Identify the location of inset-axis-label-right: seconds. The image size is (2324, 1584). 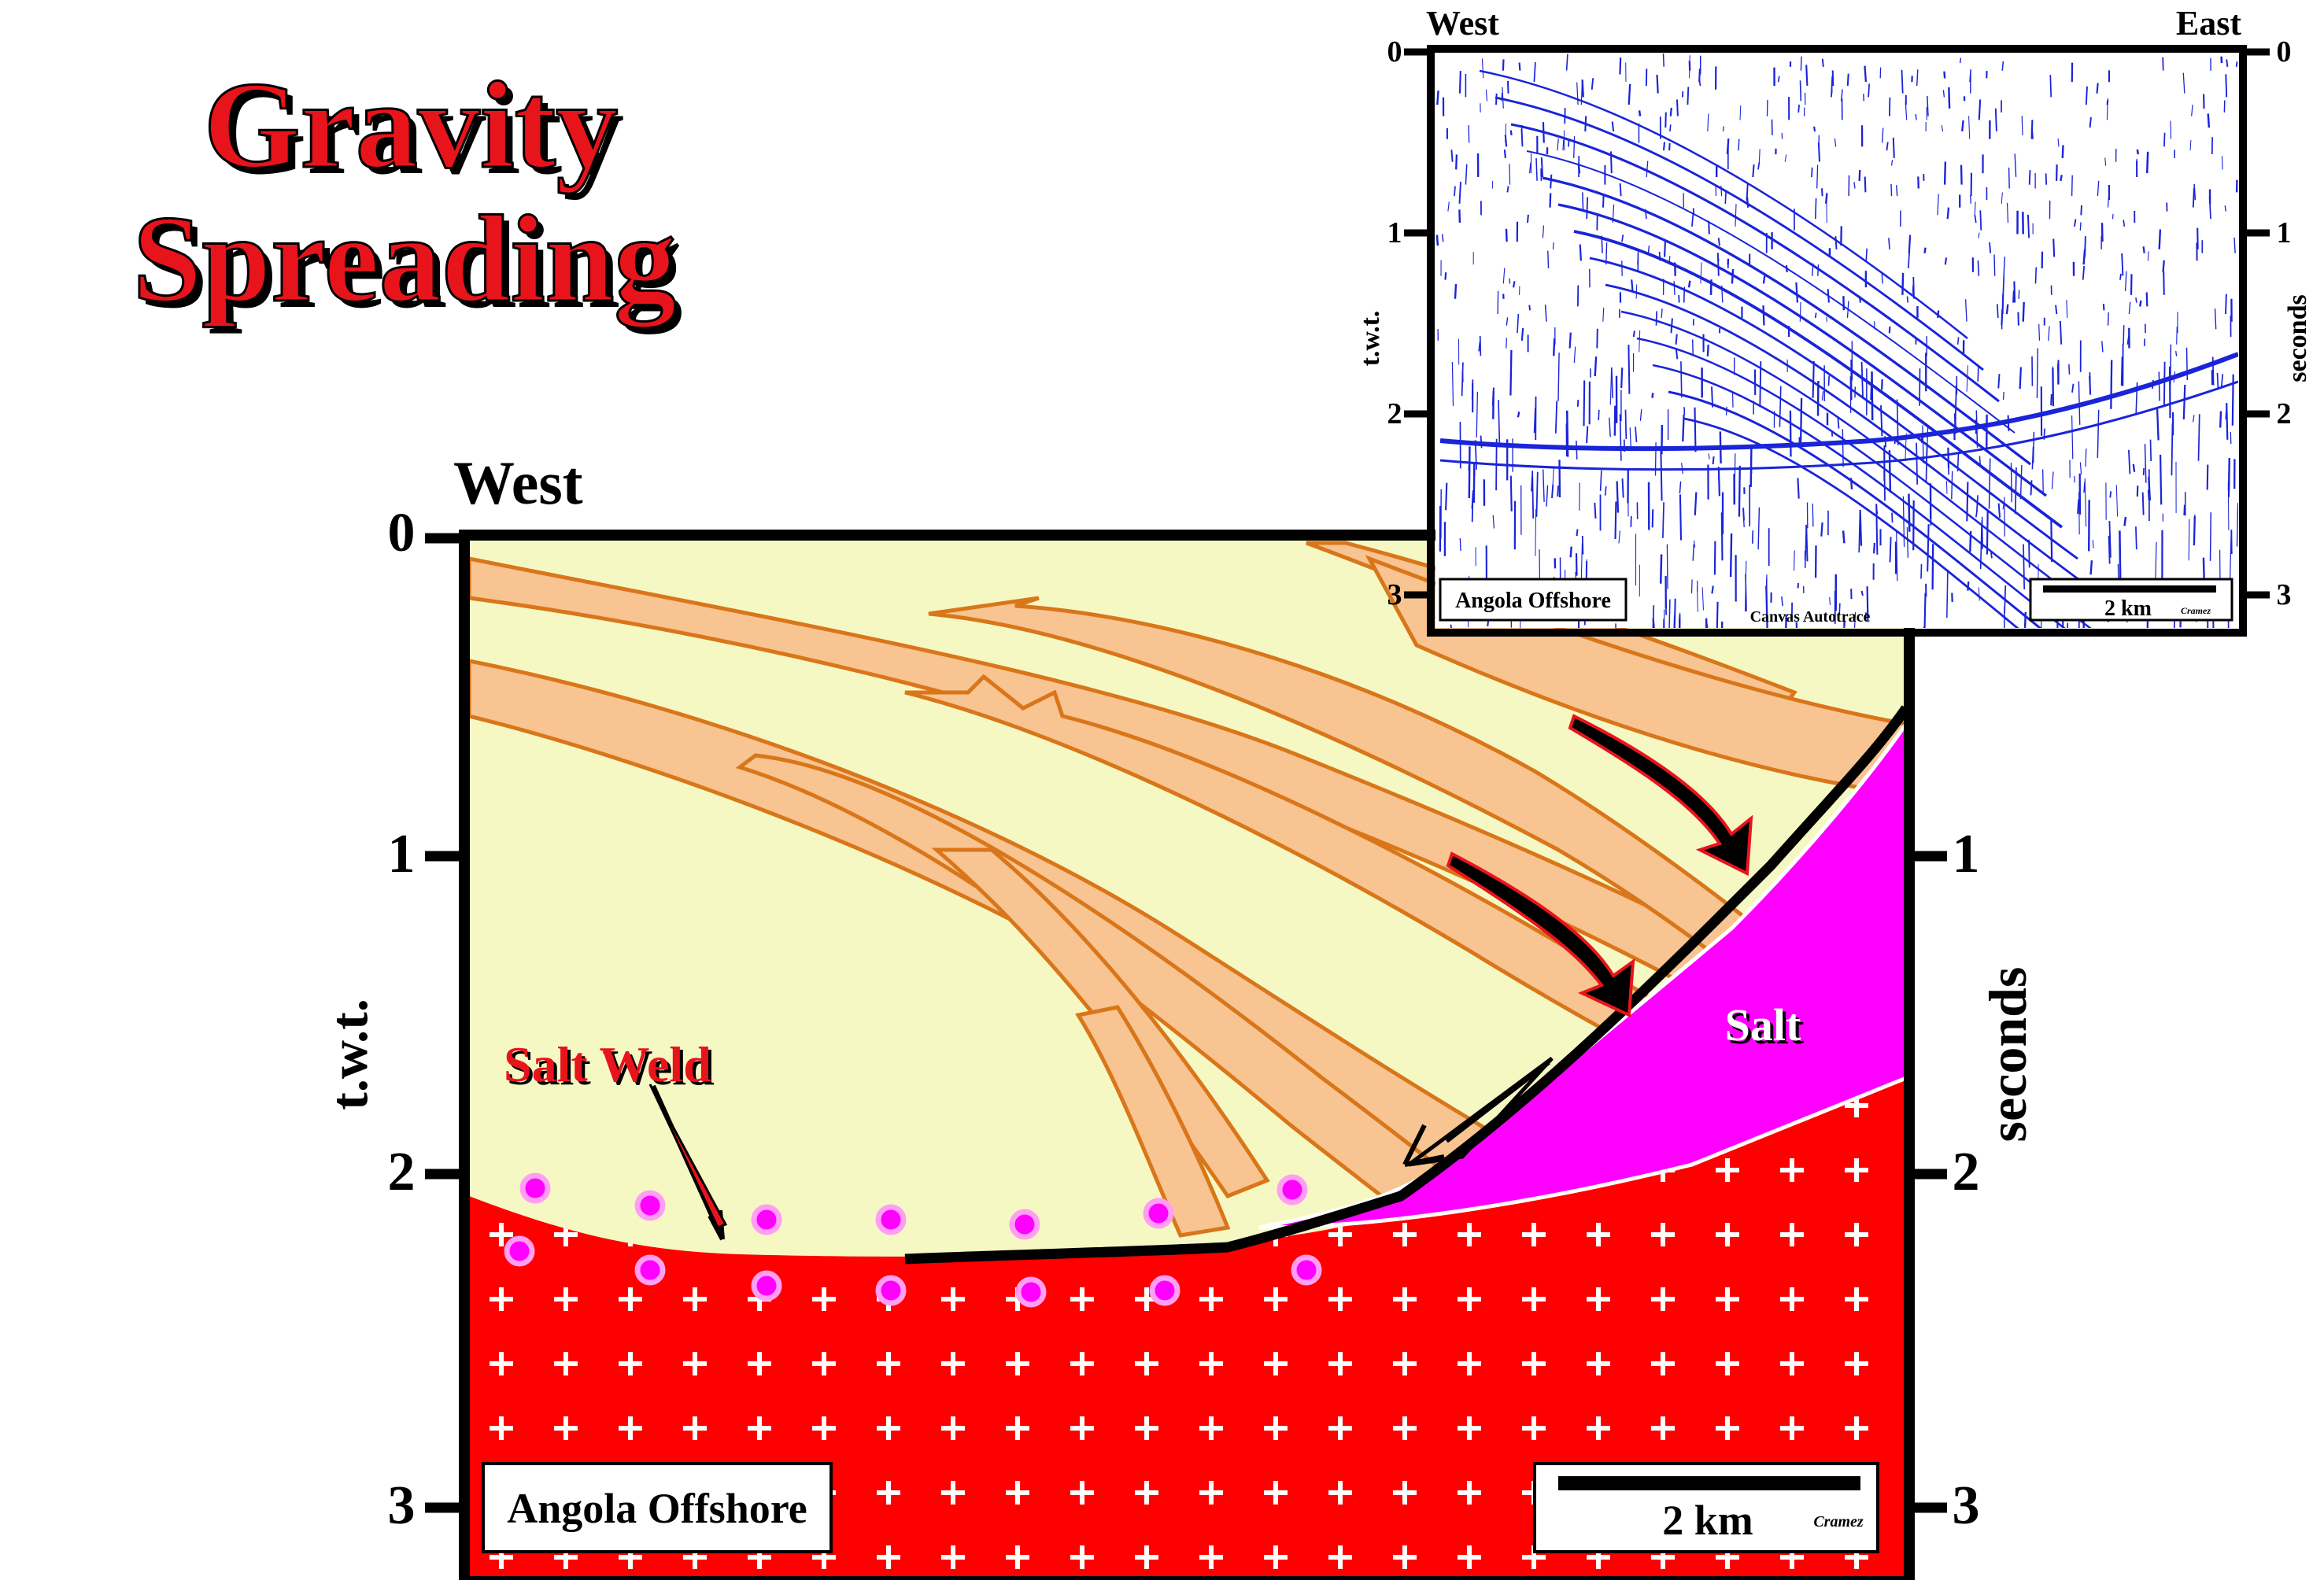
(2297, 338).